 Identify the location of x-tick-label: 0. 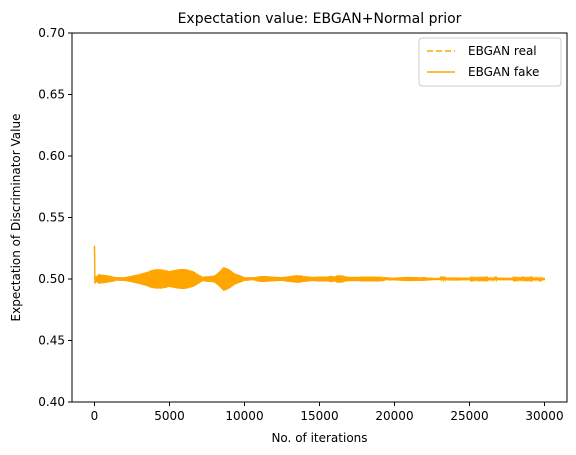
(95, 416).